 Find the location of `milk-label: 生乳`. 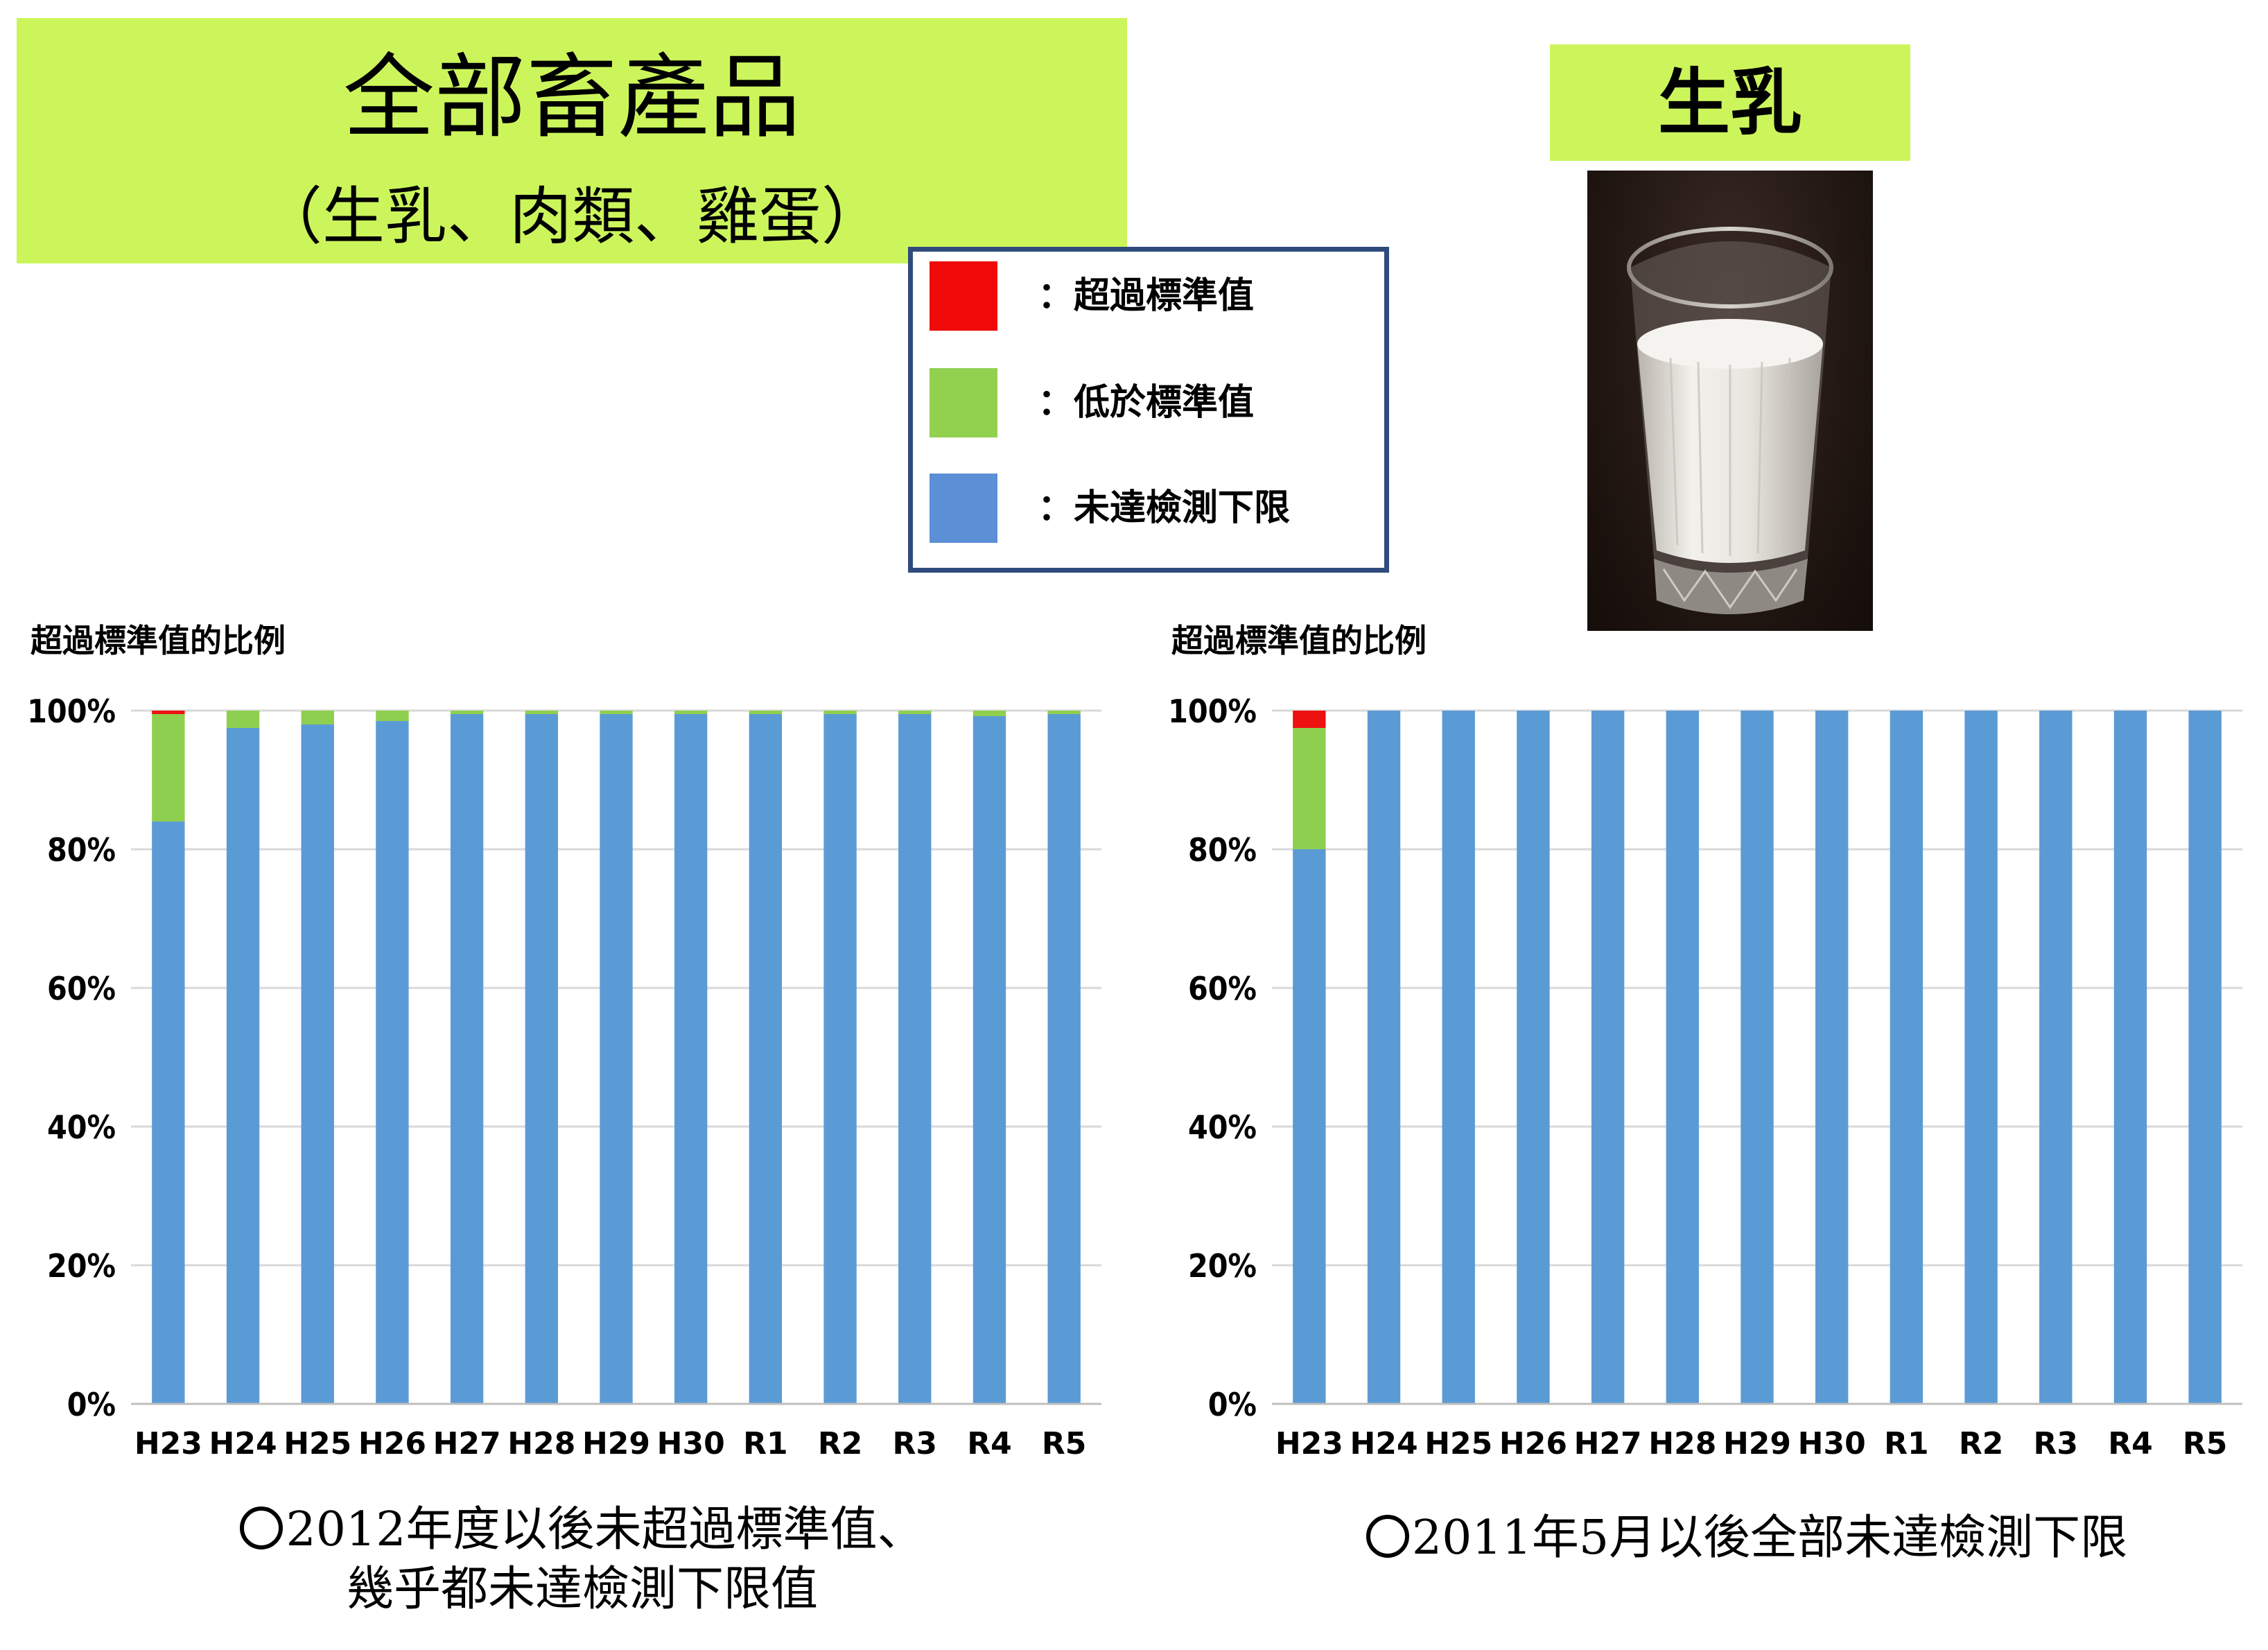

milk-label: 生乳 is located at coordinates (1730, 102).